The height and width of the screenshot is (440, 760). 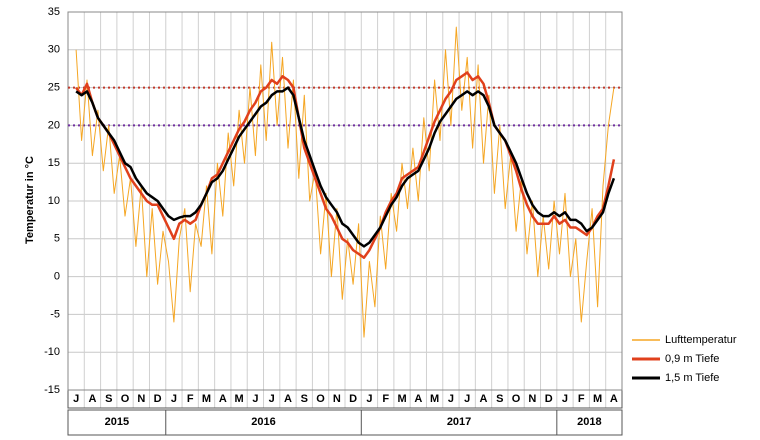 What do you see at coordinates (57, 239) in the screenshot?
I see `y-tick-label: 5` at bounding box center [57, 239].